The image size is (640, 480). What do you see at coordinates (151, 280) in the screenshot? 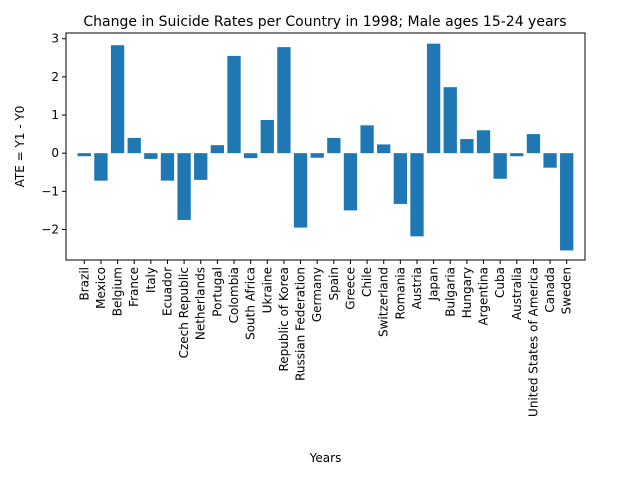
I see `x-tick-label: Italy` at bounding box center [151, 280].